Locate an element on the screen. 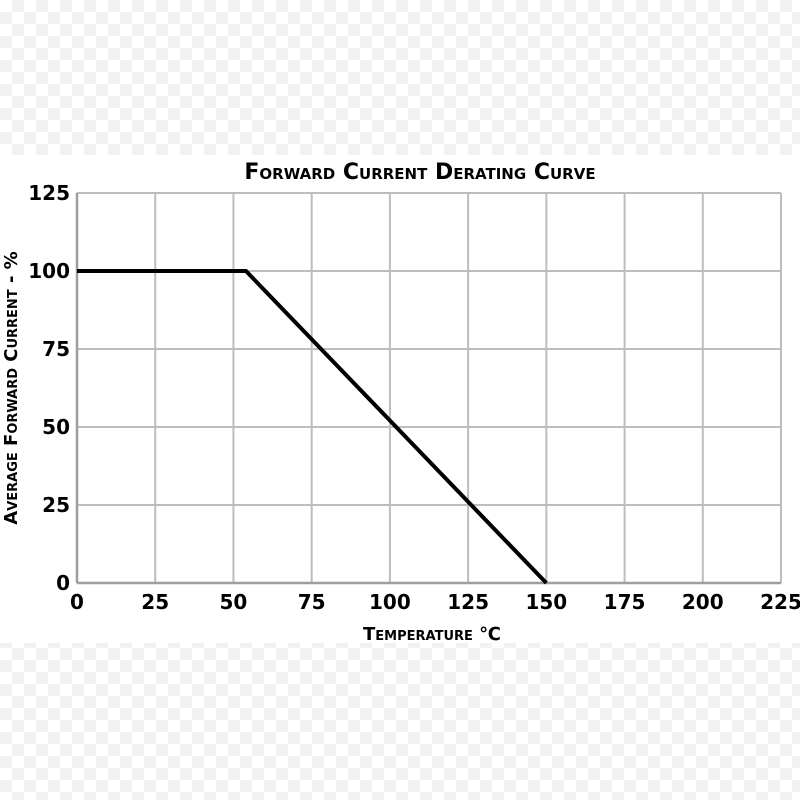 Image resolution: width=800 pixels, height=800 pixels. chart-title: Forward Current Derating Curve is located at coordinates (419, 172).